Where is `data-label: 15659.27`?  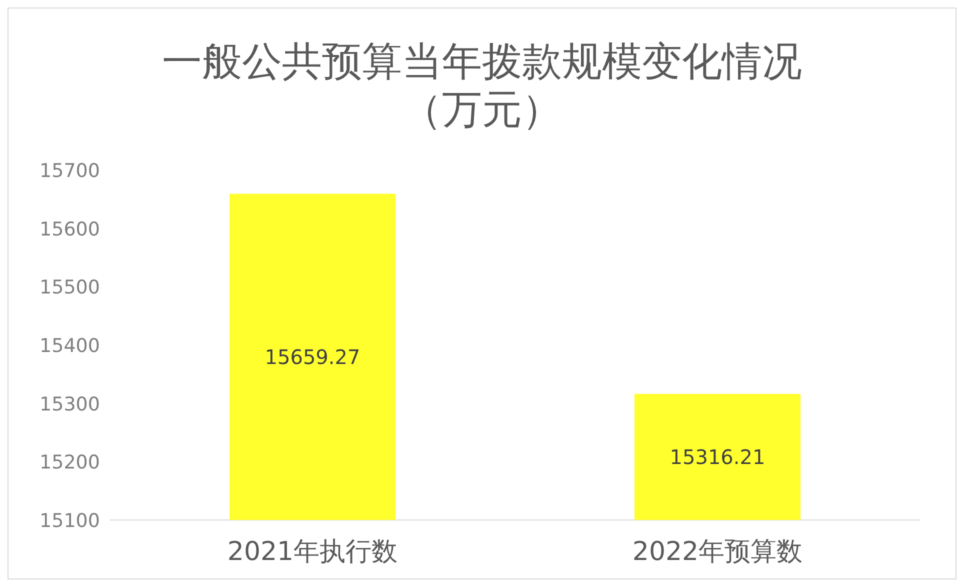 data-label: 15659.27 is located at coordinates (312, 356).